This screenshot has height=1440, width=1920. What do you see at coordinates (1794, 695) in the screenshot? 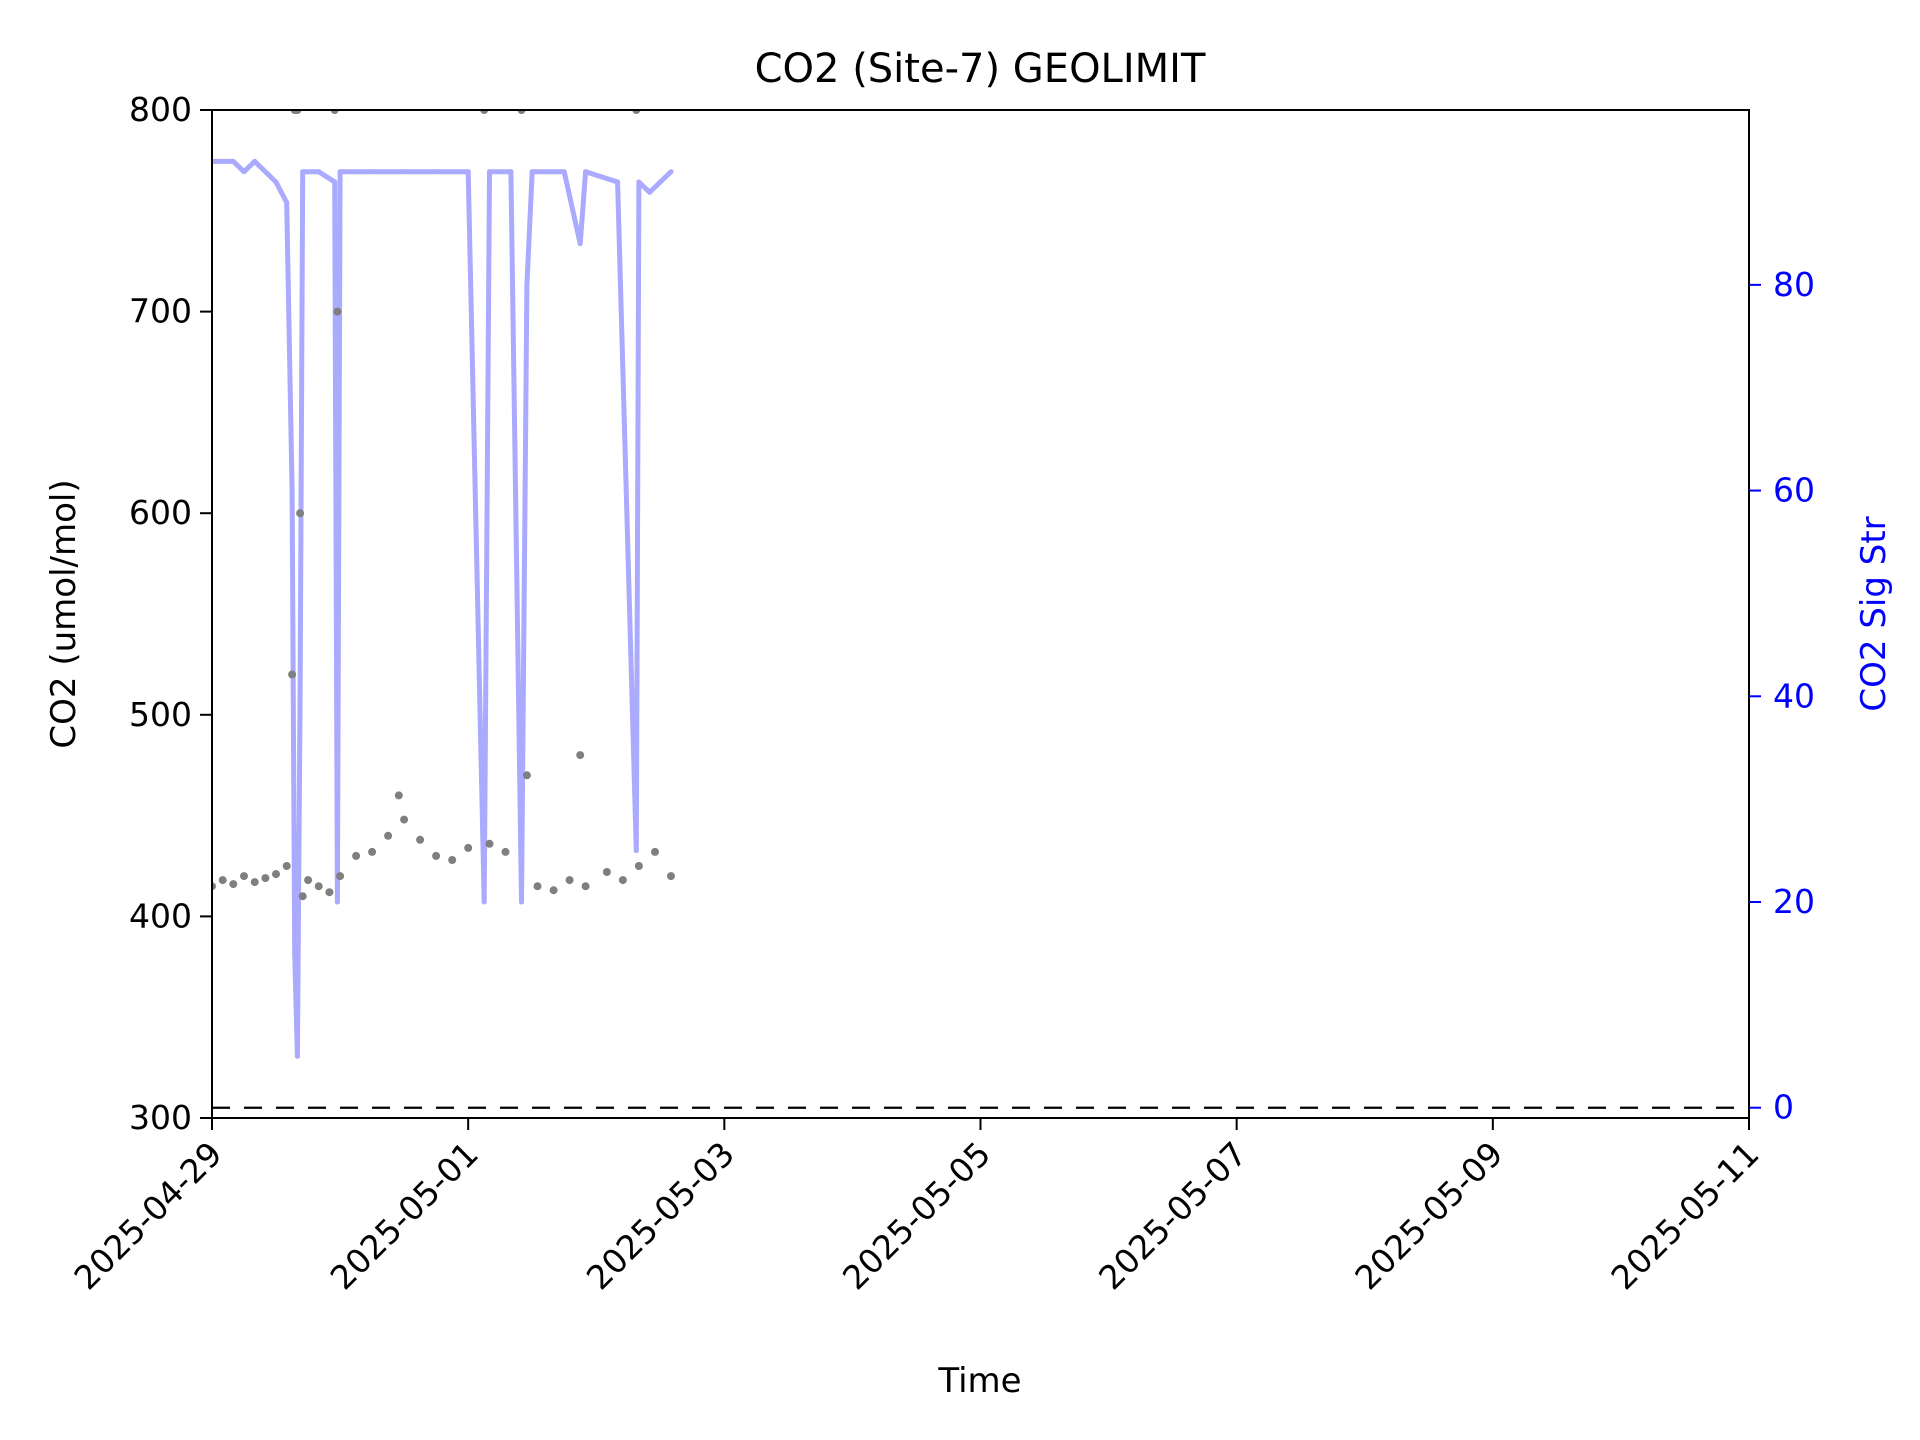
I see `y-right-tick-label: 40` at bounding box center [1794, 695].